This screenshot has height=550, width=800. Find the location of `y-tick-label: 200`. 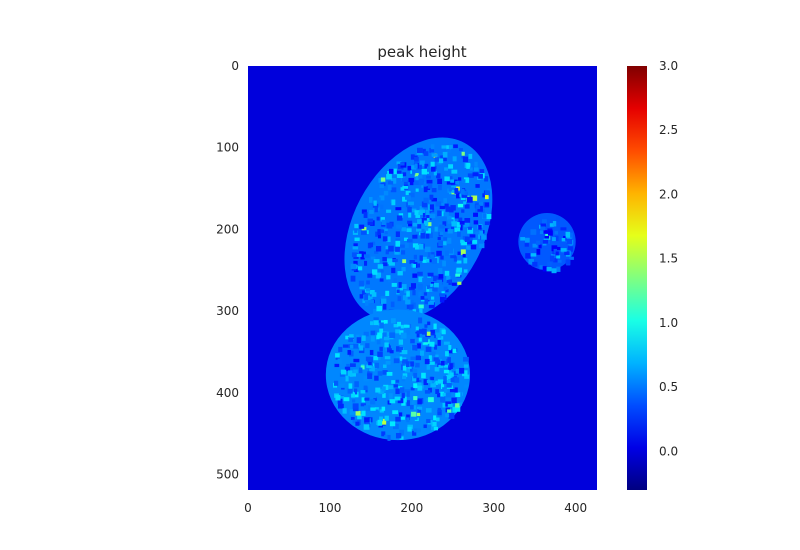

y-tick-label: 200 is located at coordinates (227, 229).